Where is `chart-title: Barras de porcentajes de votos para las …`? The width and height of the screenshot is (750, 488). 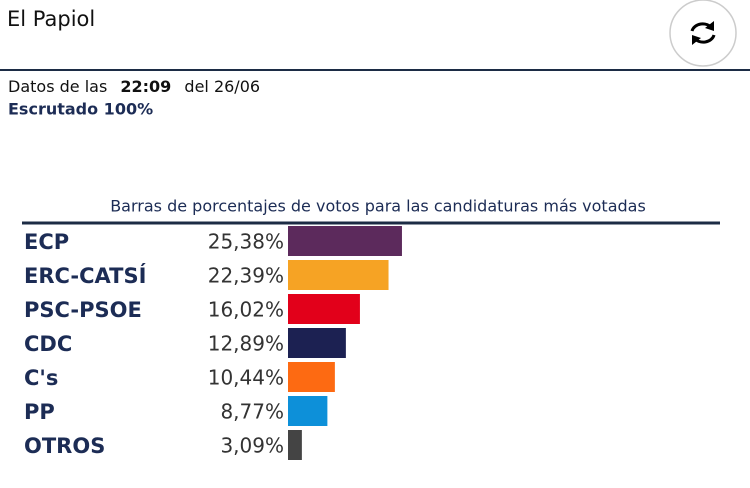 chart-title: Barras de porcentajes de votos para las … is located at coordinates (378, 206).